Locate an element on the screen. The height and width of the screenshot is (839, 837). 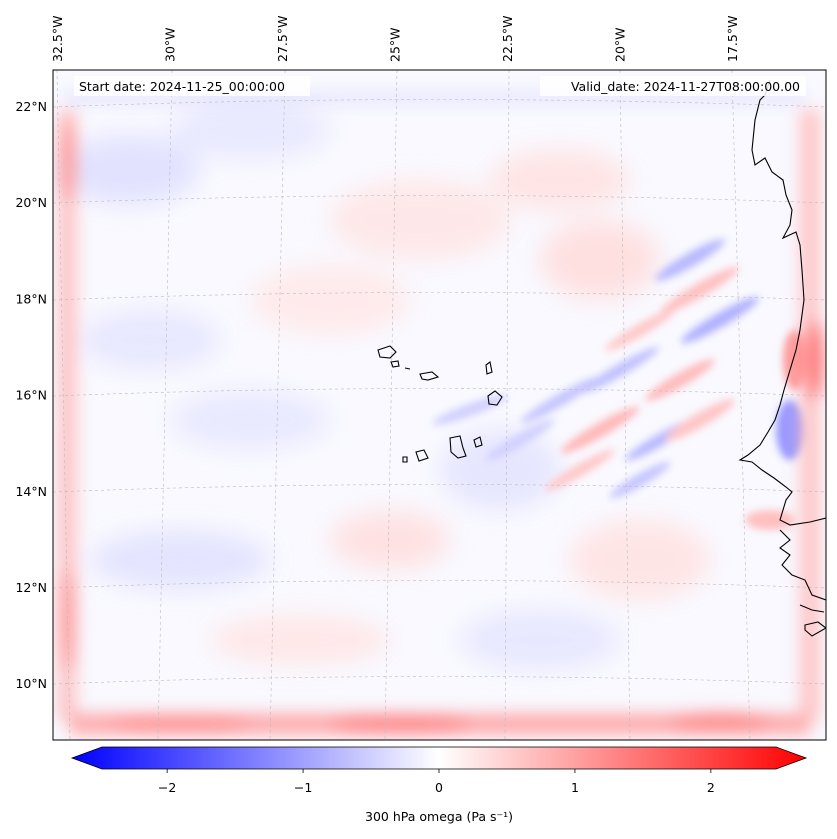
lon-label: 17.5°W is located at coordinates (732, 39).